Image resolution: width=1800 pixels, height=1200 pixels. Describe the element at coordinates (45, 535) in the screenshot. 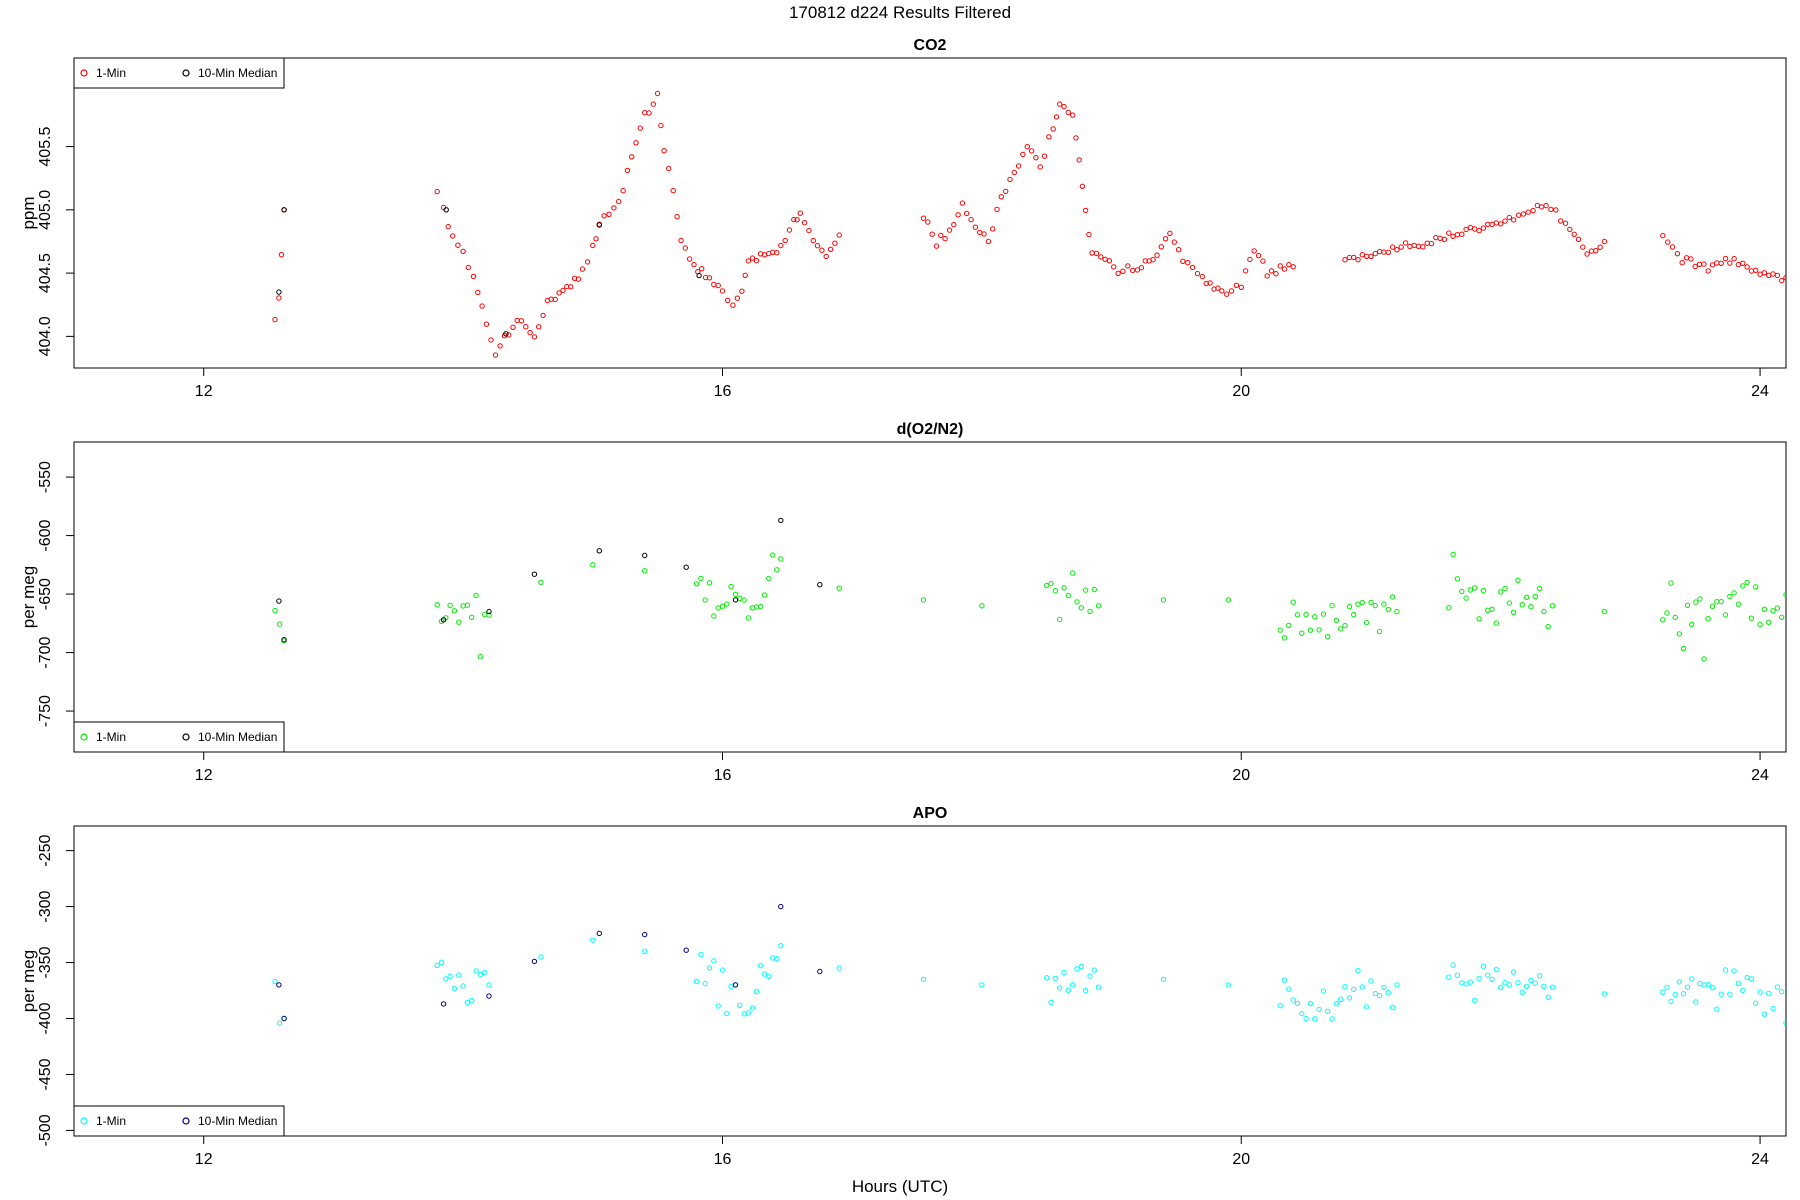

I see `y-tick-label: -600` at that location.